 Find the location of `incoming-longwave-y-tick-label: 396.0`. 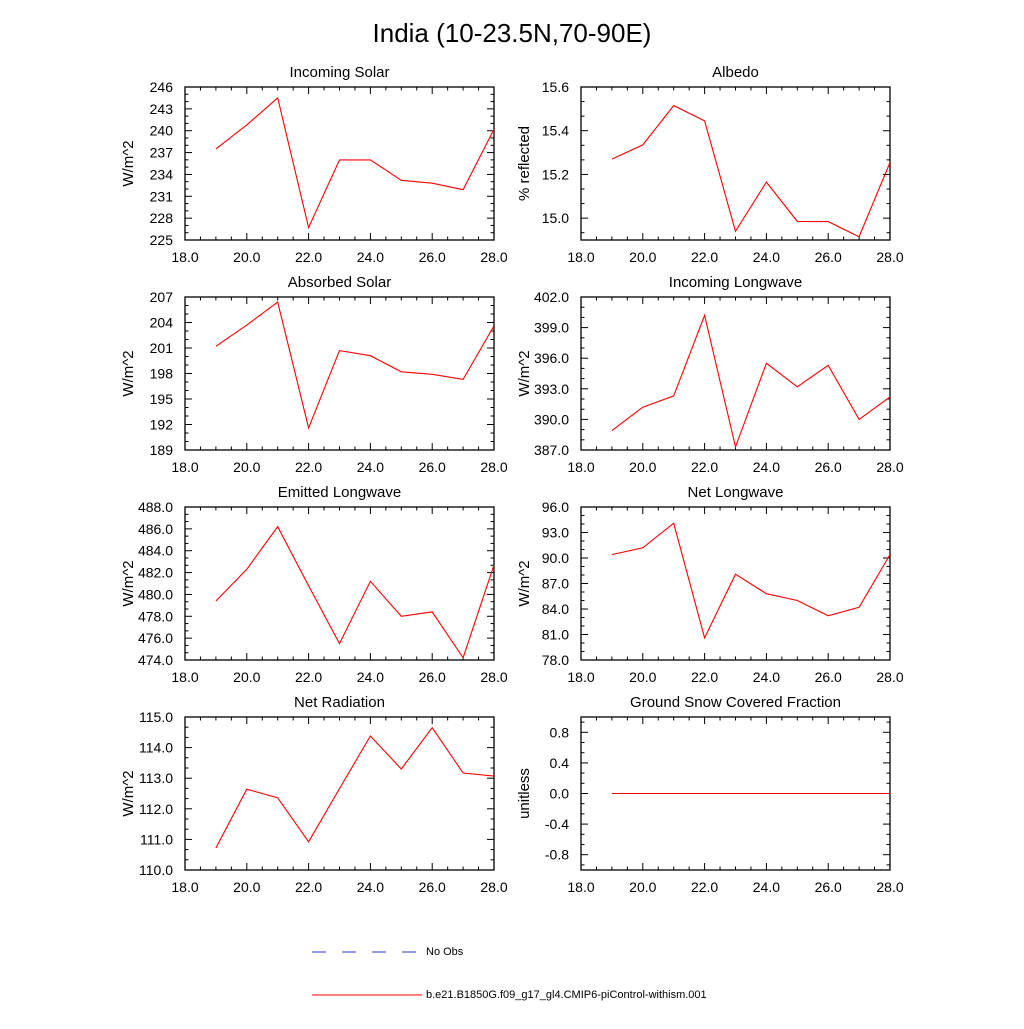

incoming-longwave-y-tick-label: 396.0 is located at coordinates (551, 358).